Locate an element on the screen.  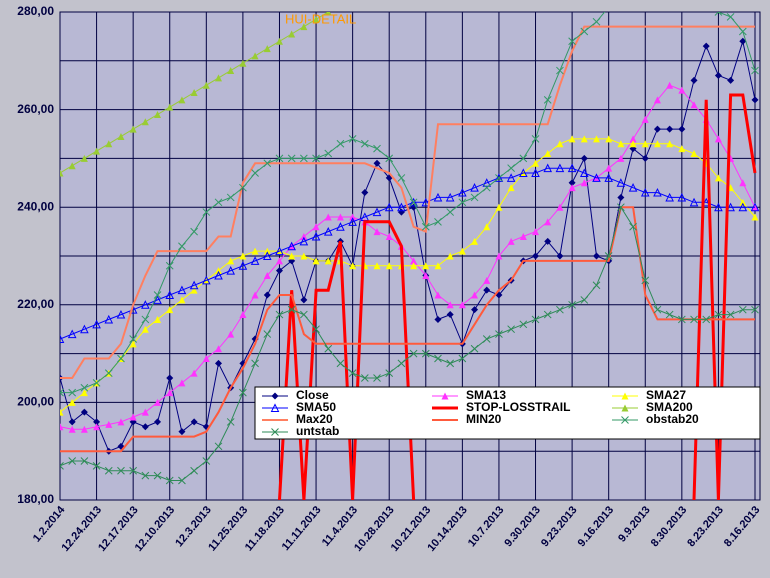
legend-label: STOP-LOSSTRAIL is located at coordinates (518, 407).